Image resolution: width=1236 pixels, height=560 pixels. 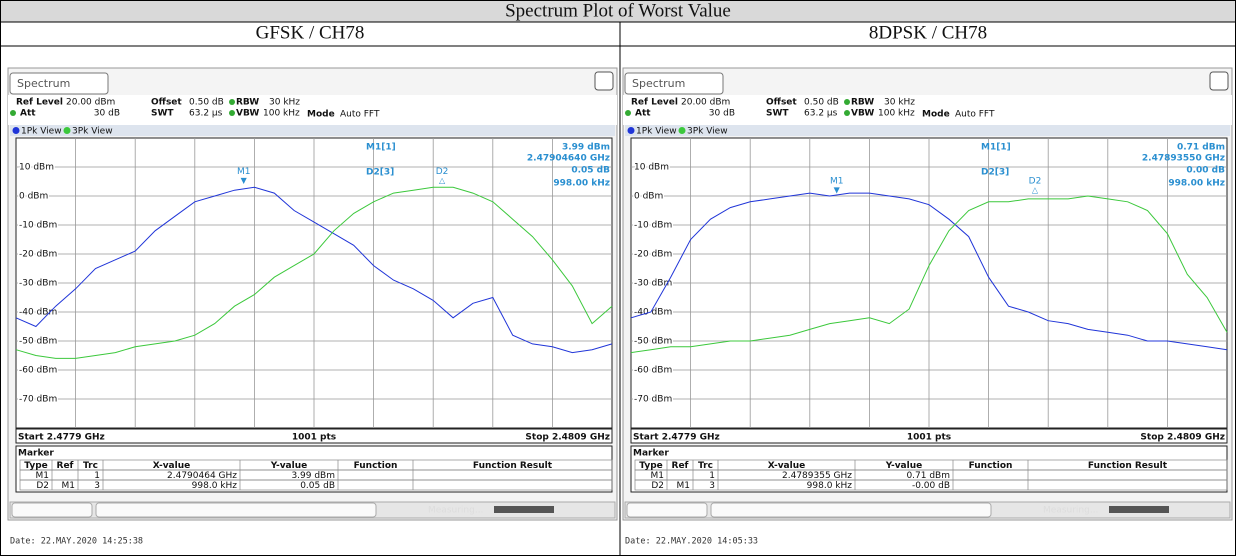 What do you see at coordinates (568, 159) in the screenshot?
I see `marker-info: 2.47904640 GHz` at bounding box center [568, 159].